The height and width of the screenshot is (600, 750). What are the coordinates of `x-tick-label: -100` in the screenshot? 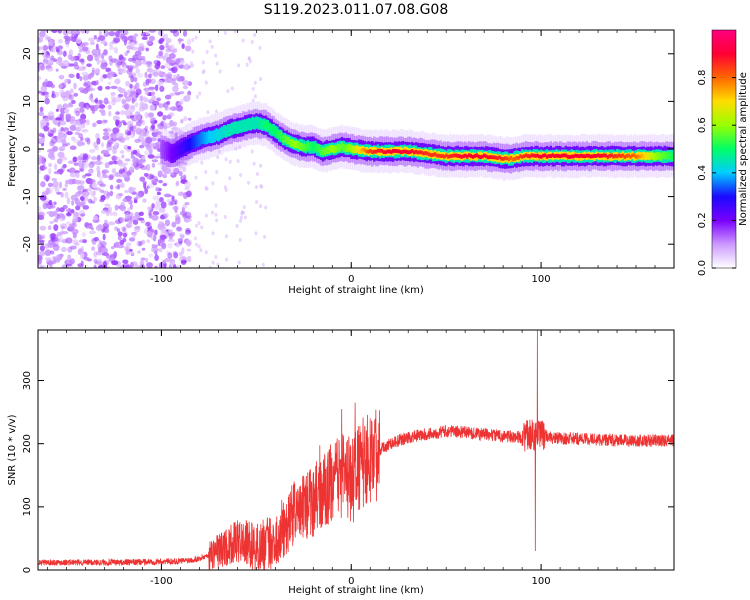 It's located at (161, 581).